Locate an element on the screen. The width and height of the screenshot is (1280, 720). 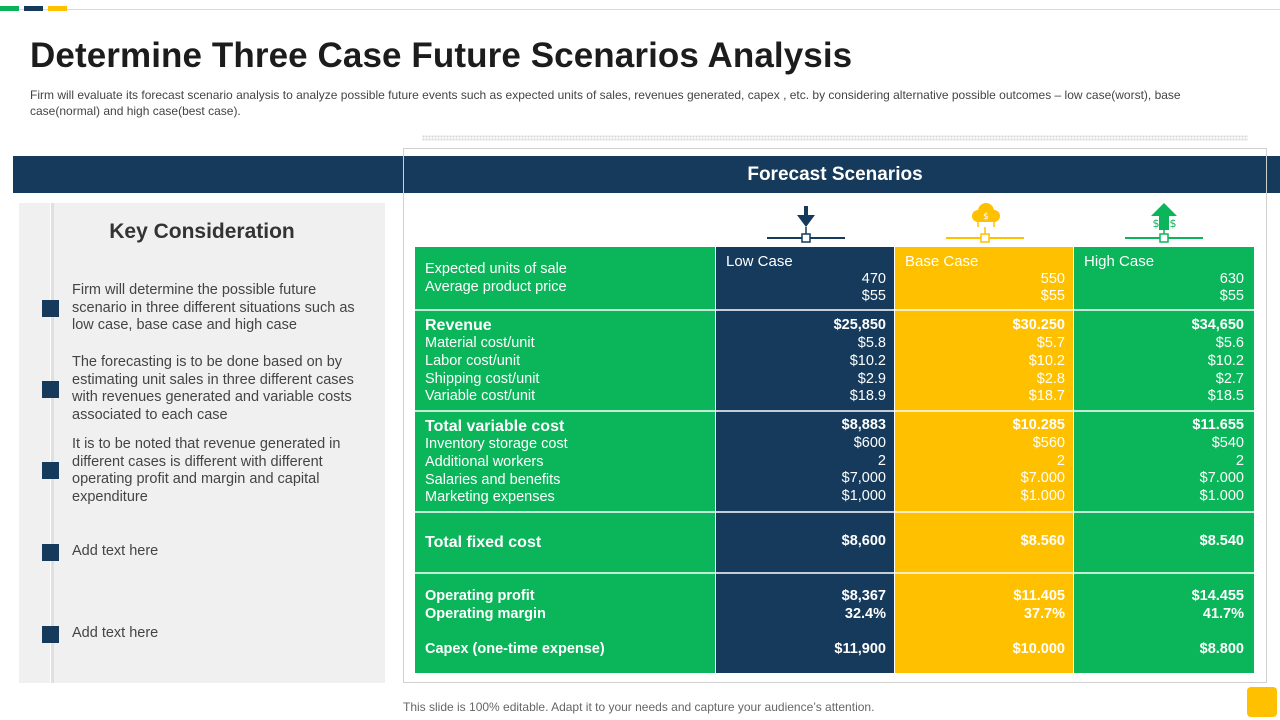
base-labor: $10.2 is located at coordinates (1046, 361).